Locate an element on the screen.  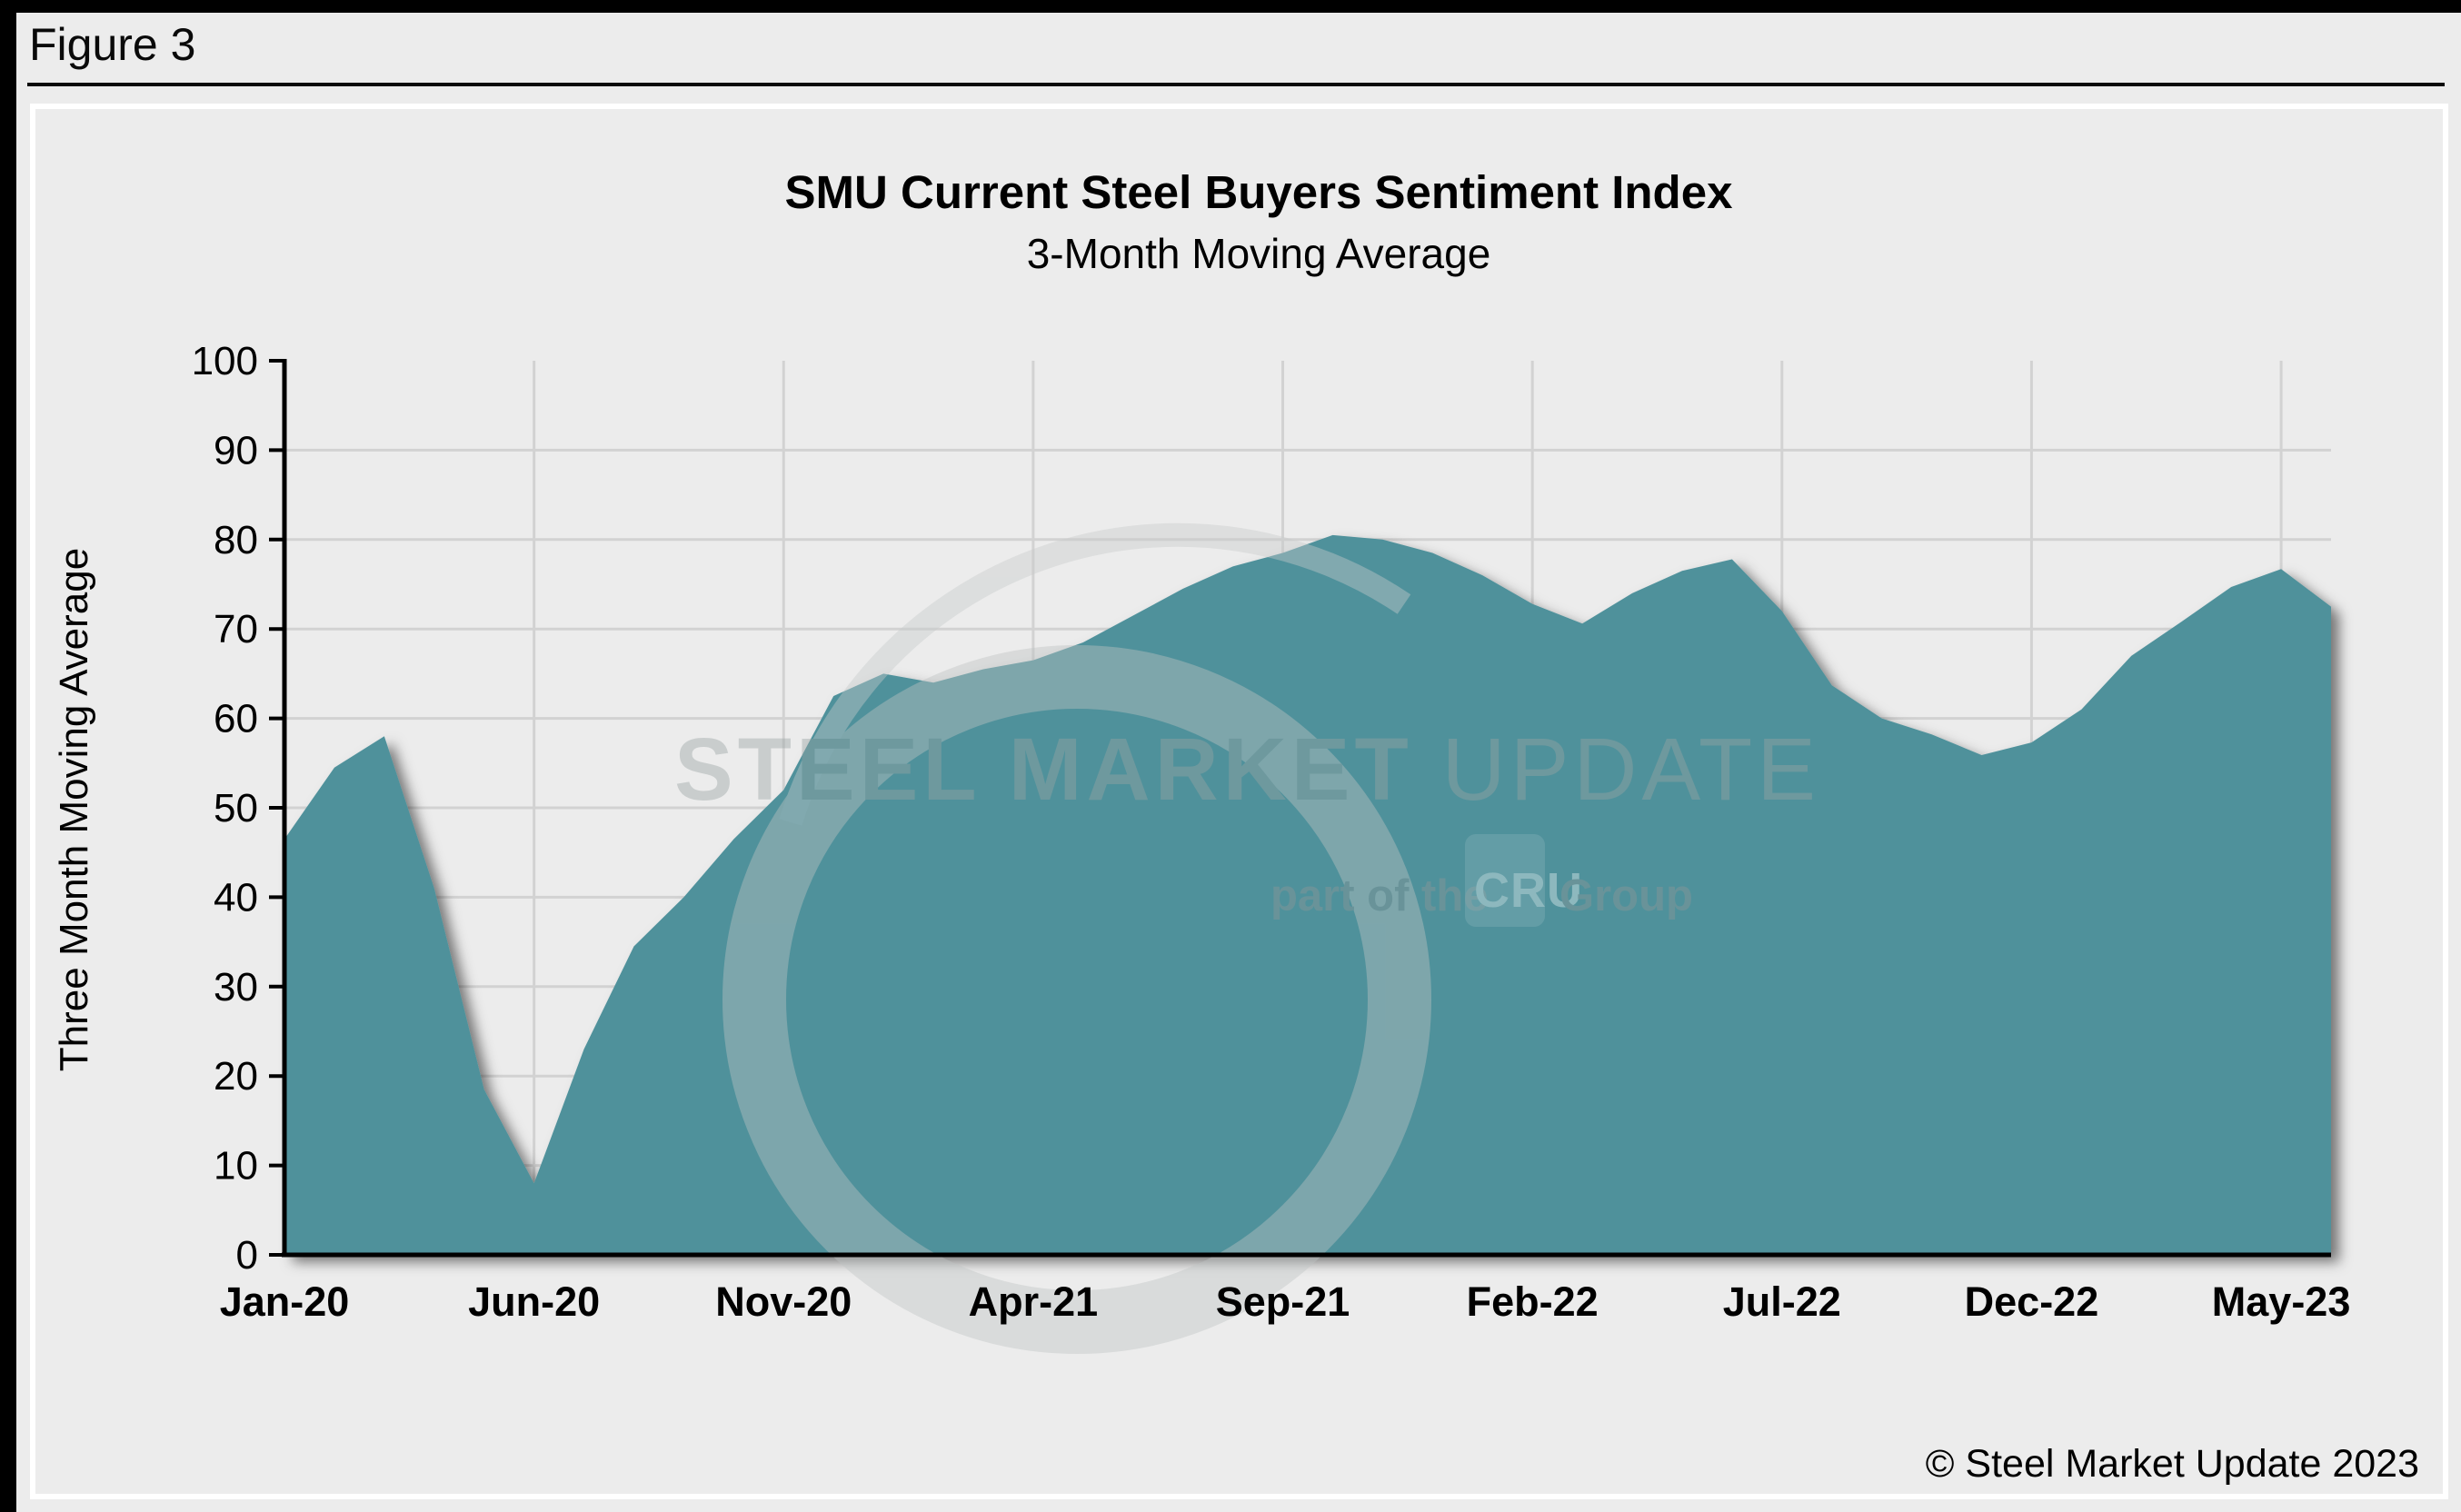
x-tick-label: Nov-20 is located at coordinates (783, 1301).